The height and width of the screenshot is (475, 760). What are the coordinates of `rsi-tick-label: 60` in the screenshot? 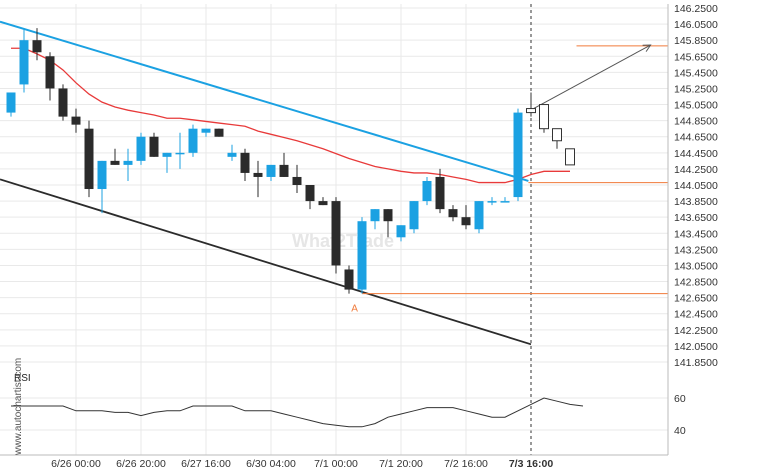 It's located at (680, 399).